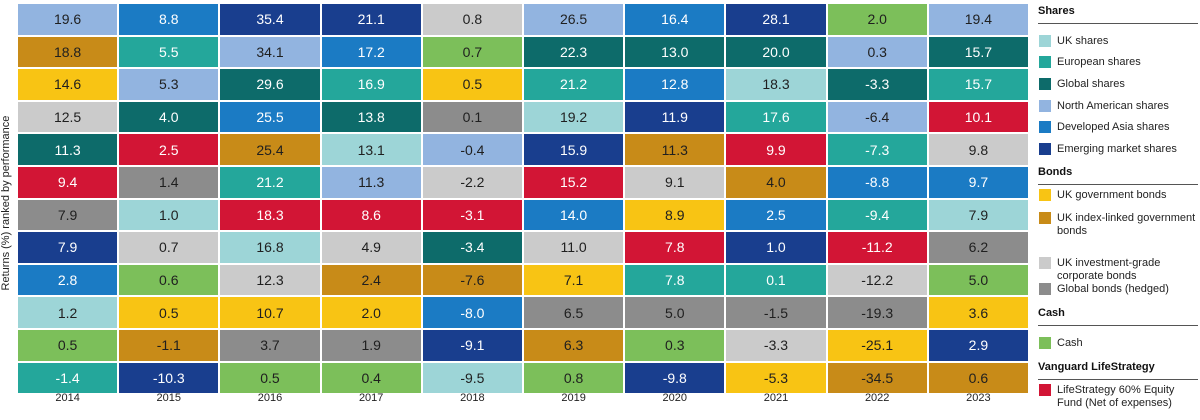  Describe the element at coordinates (574, 312) in the screenshot. I see `return-cell: 6.5` at that location.